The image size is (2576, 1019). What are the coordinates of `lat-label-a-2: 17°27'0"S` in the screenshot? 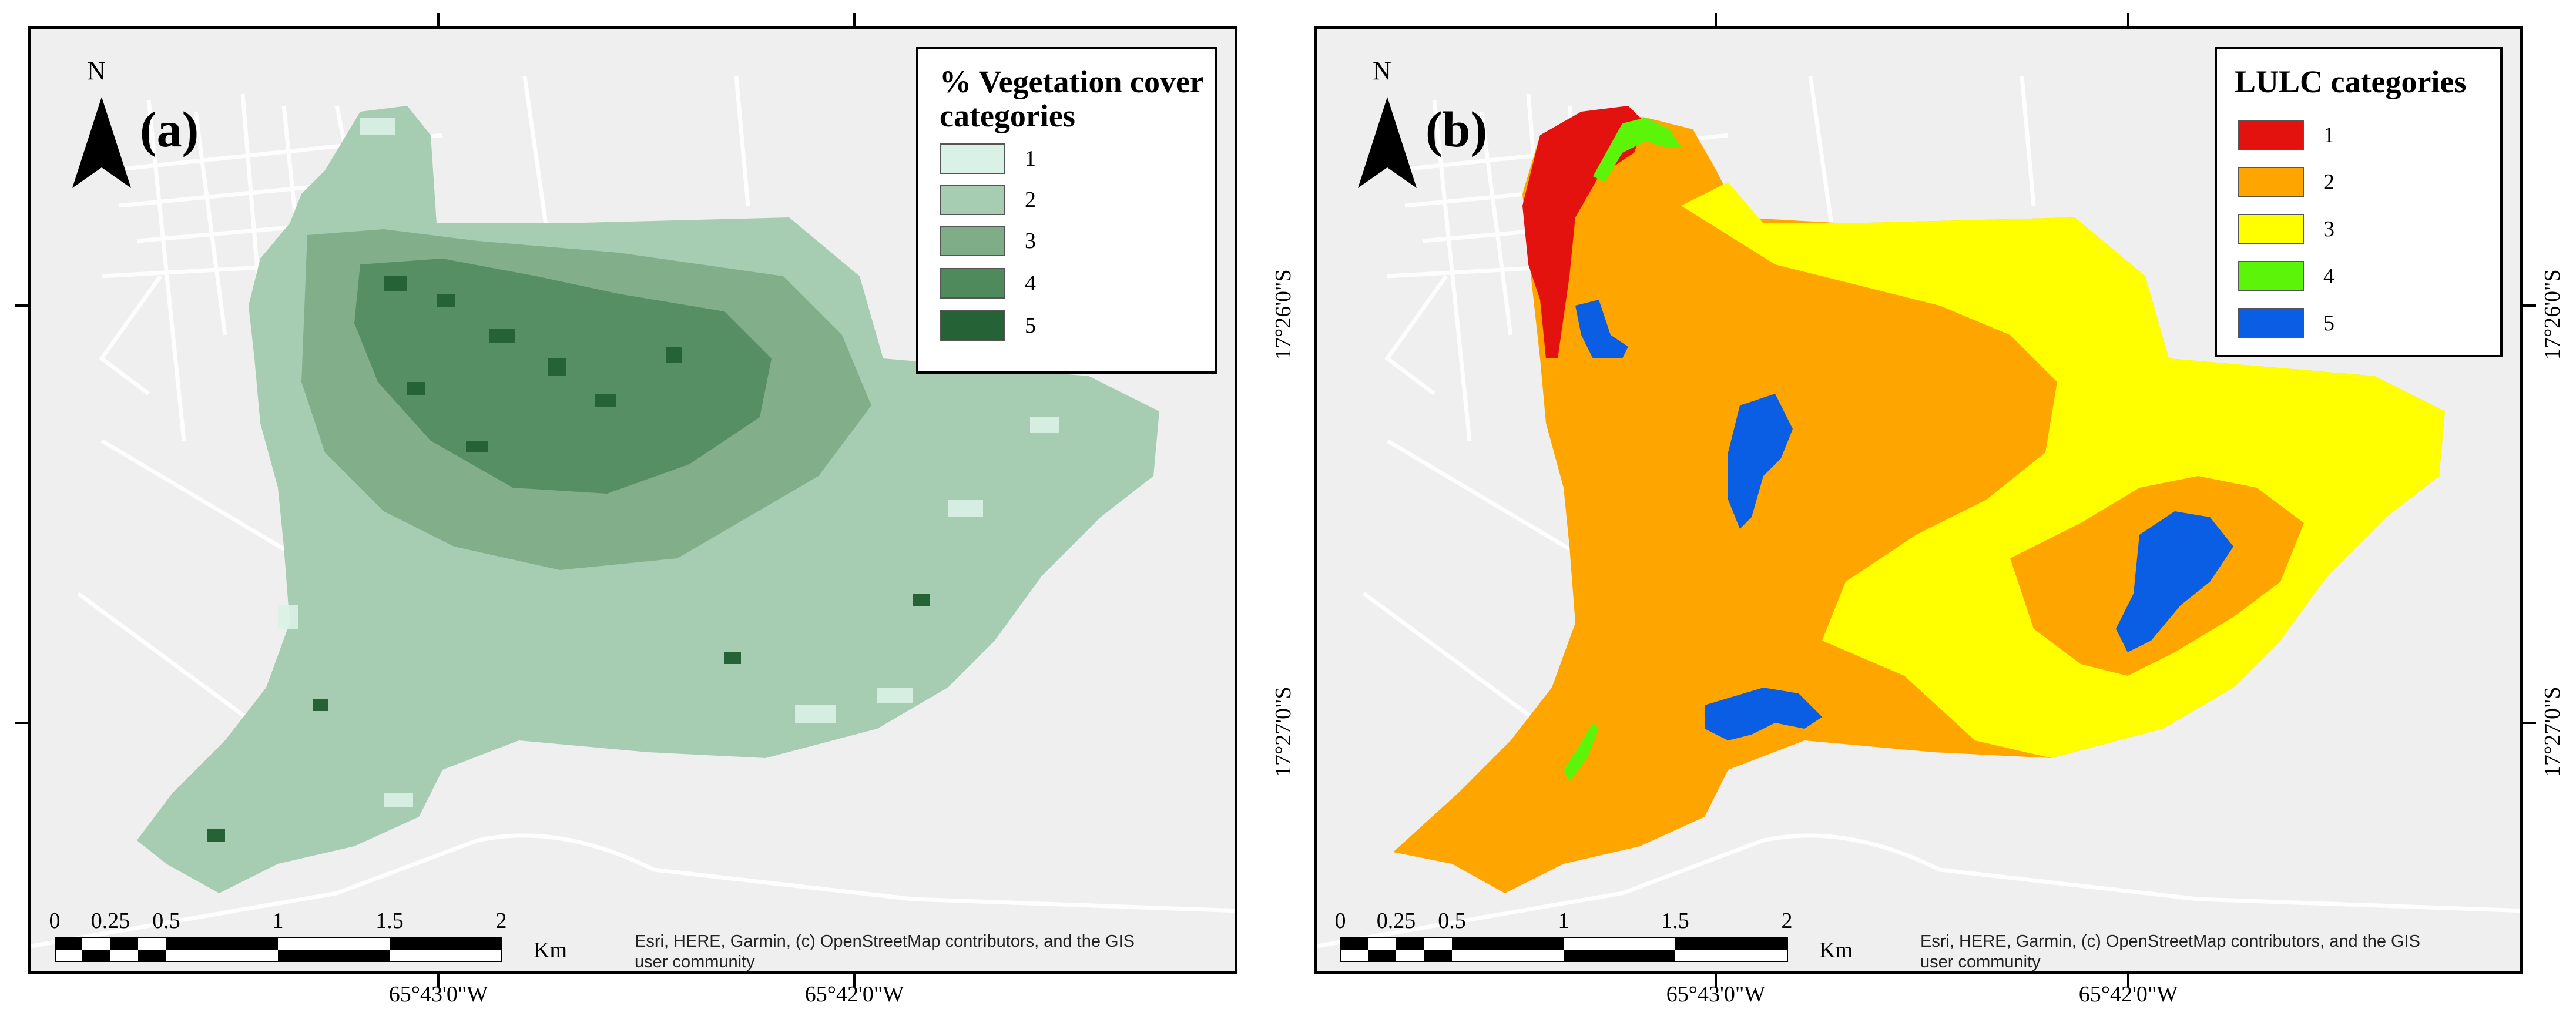 It's located at (1284, 732).